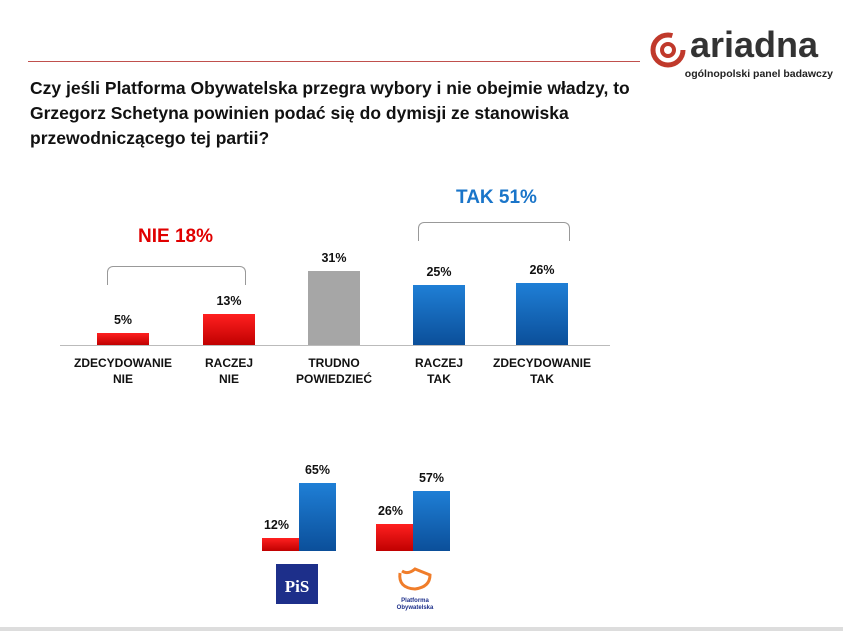 The height and width of the screenshot is (631, 843). I want to click on pis-logo: PiS, so click(297, 584).